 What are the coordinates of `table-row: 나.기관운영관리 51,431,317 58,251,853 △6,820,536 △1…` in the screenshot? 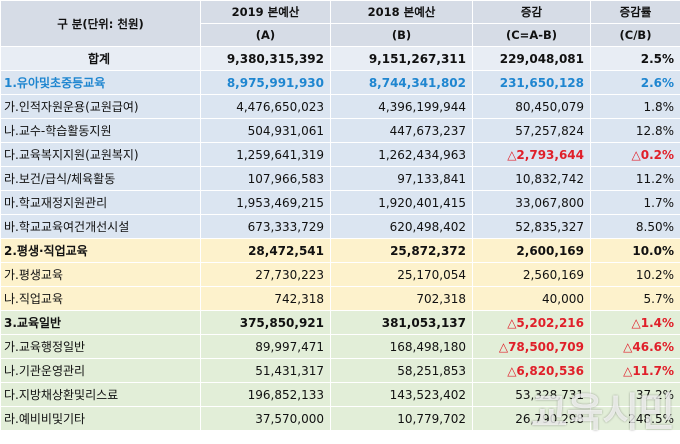 It's located at (340, 370).